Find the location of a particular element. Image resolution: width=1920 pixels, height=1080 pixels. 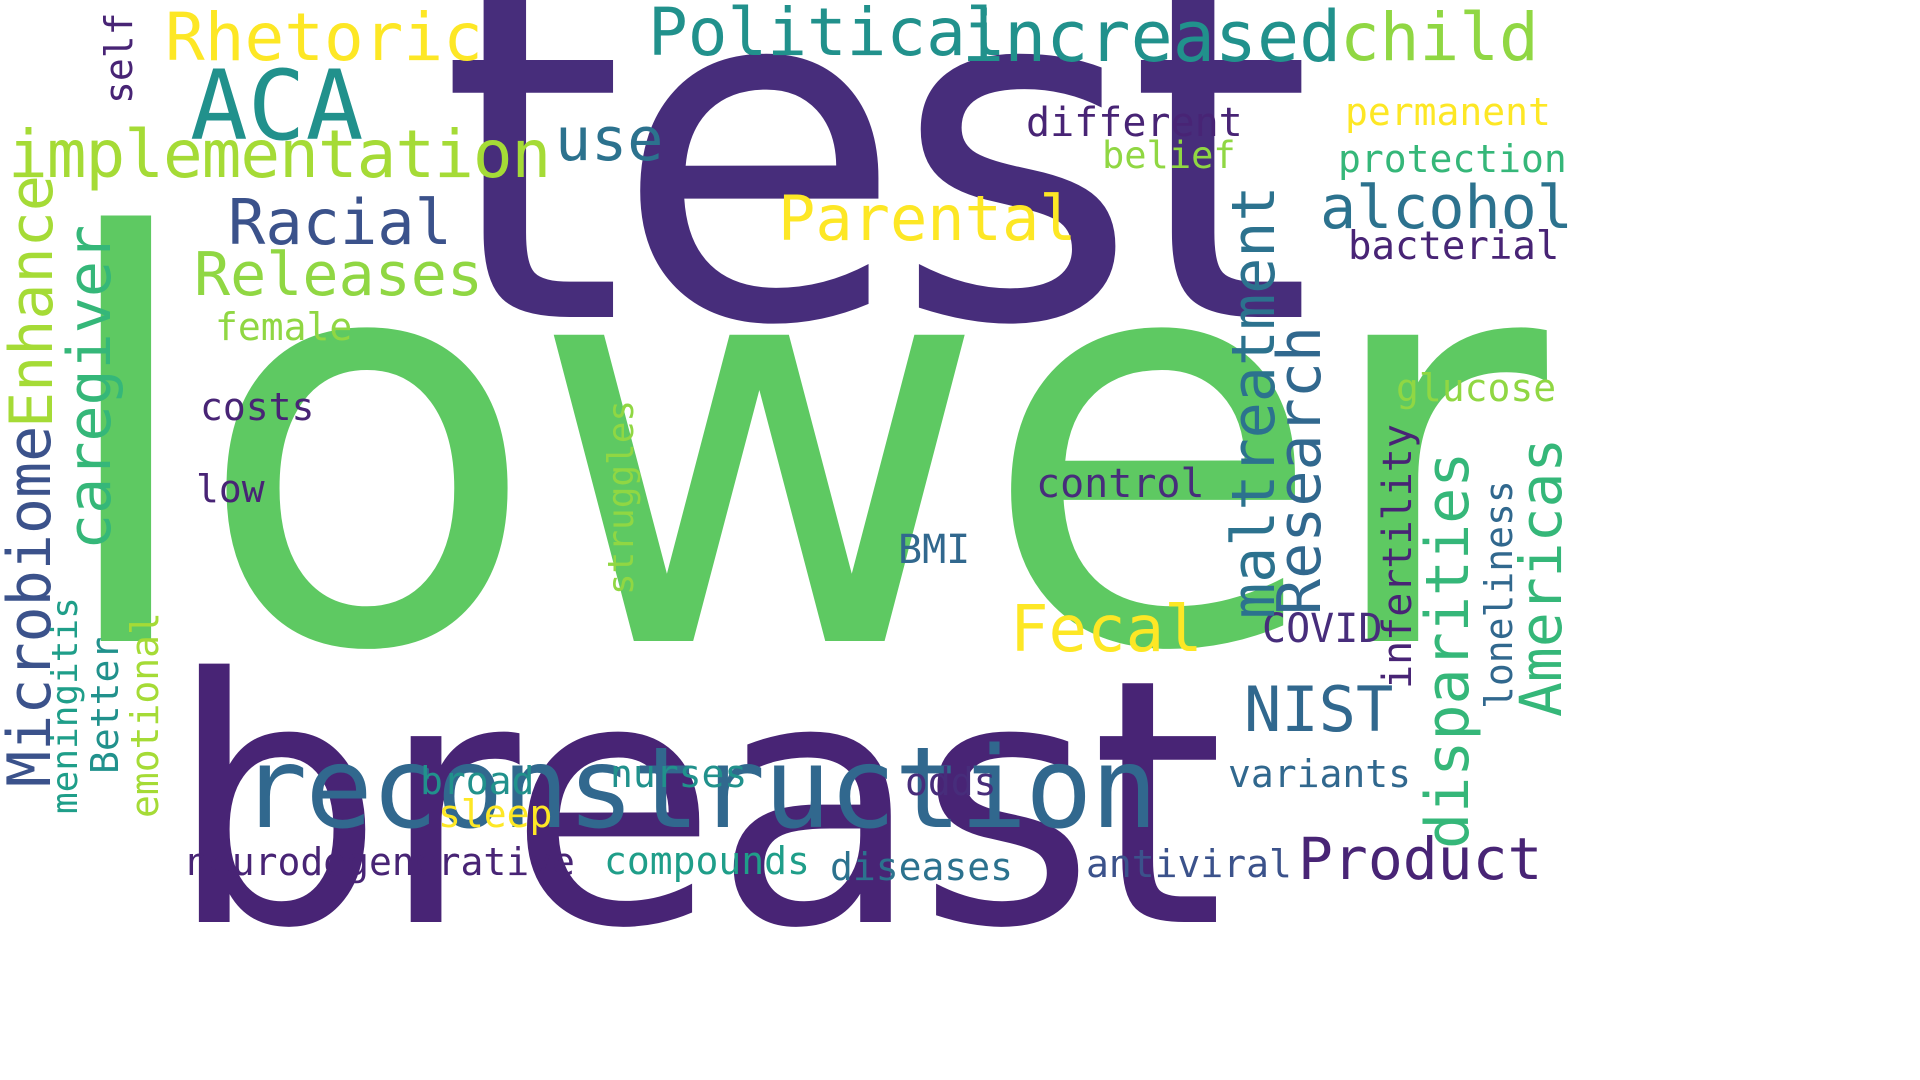

word-alcohol: alcohol is located at coordinates (1446, 208).